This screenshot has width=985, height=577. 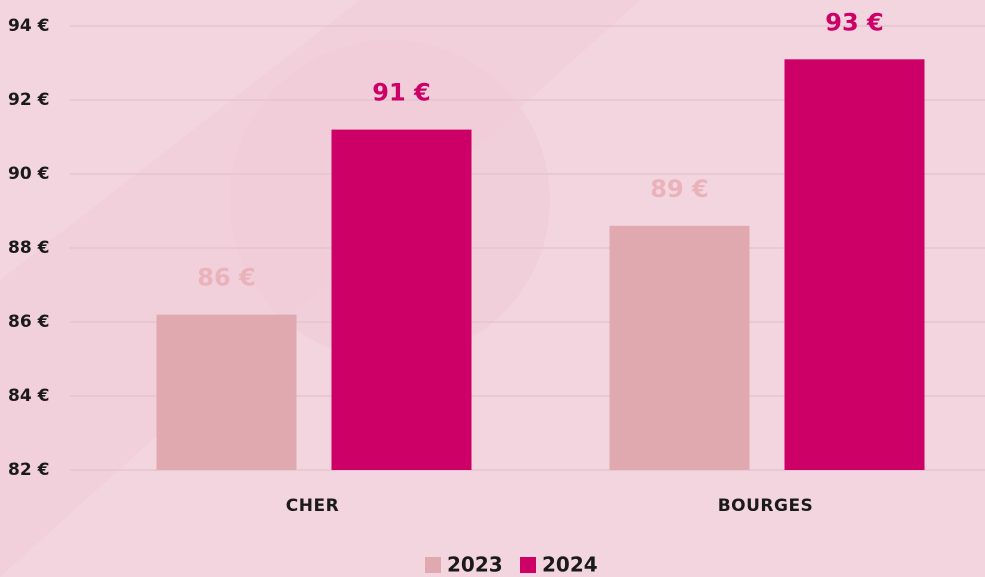 I want to click on value-label: 89 €, so click(x=679, y=189).